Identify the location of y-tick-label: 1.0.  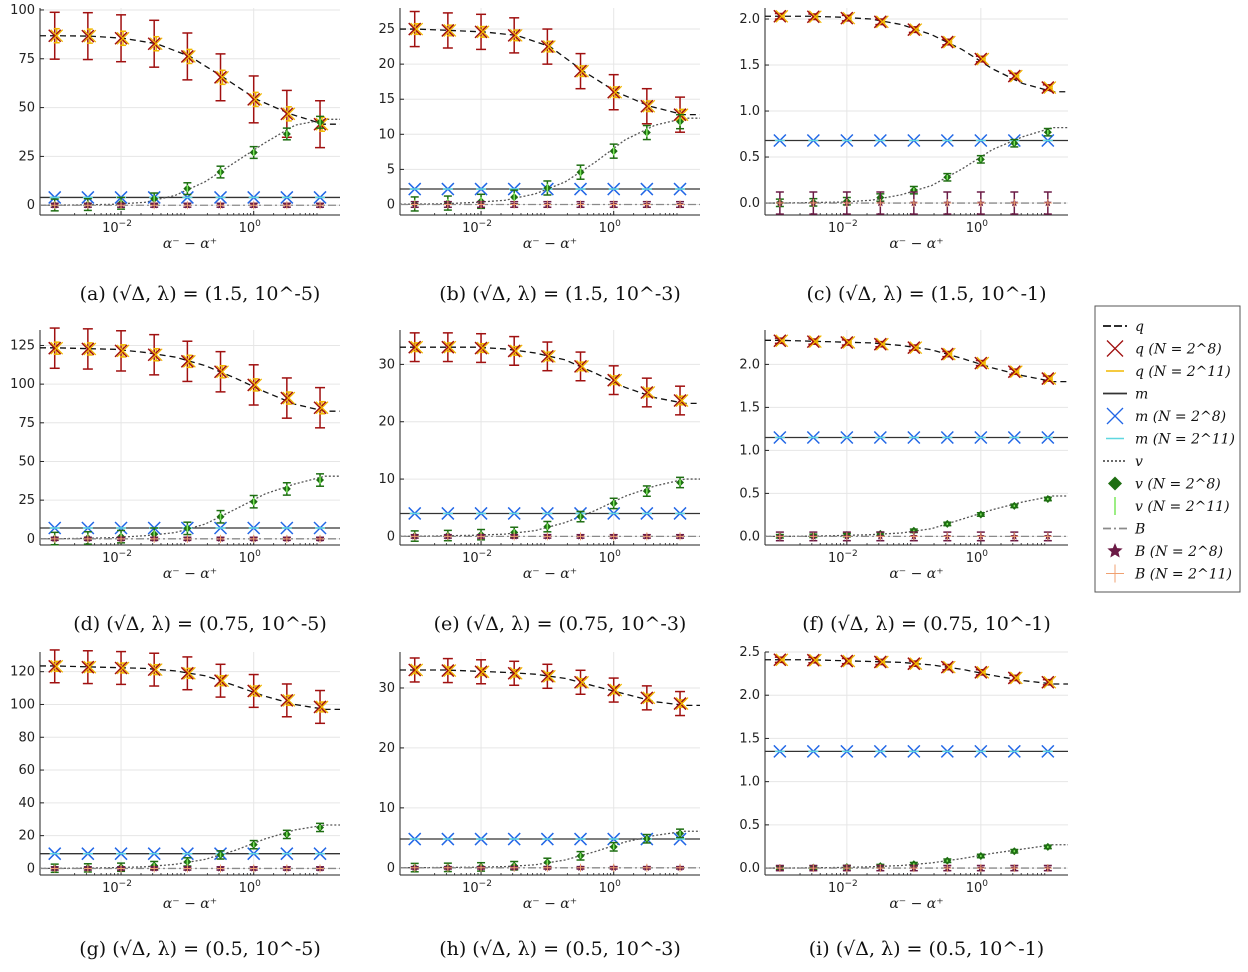
(749, 782).